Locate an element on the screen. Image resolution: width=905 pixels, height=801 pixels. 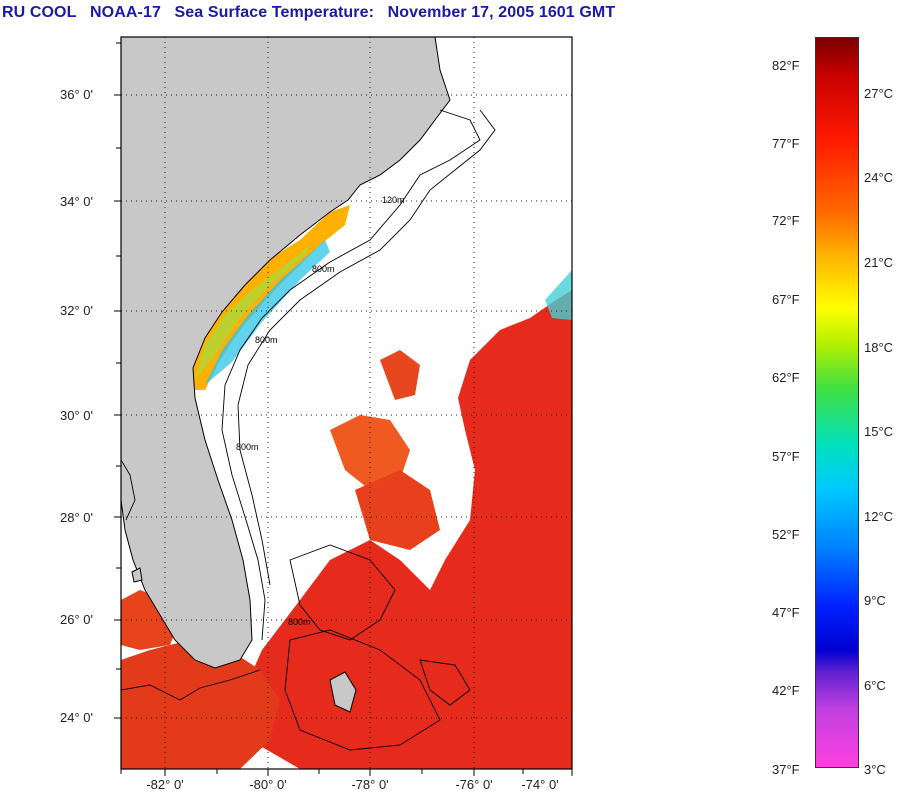
colorbar-c-label-15: 15°C is located at coordinates (879, 431).